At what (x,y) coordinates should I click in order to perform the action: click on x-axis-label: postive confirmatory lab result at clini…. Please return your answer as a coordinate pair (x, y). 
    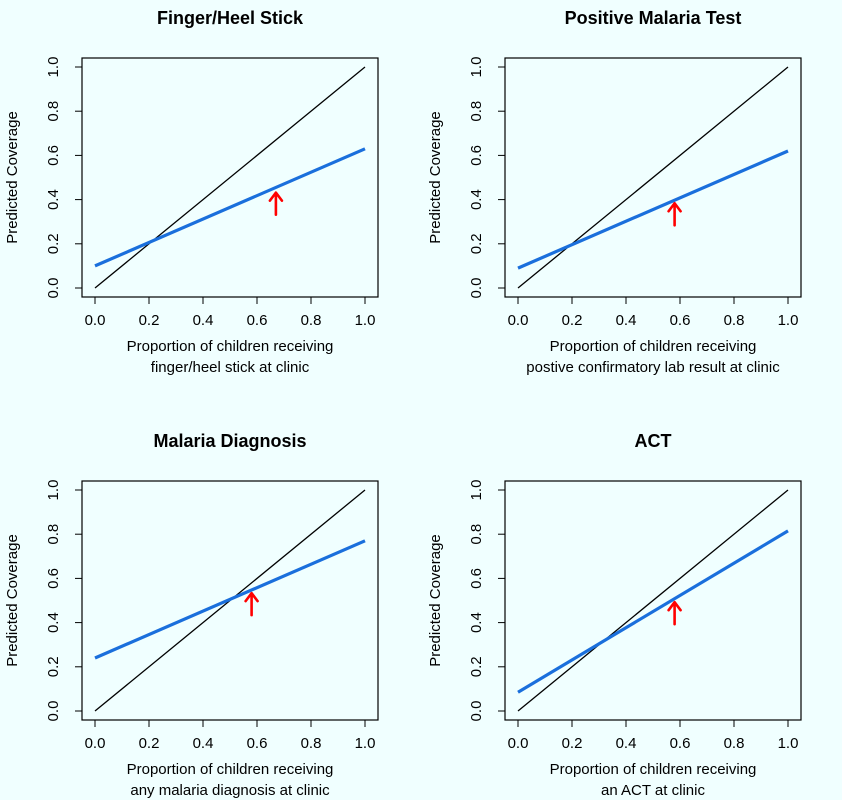
    Looking at the image, I should click on (653, 367).